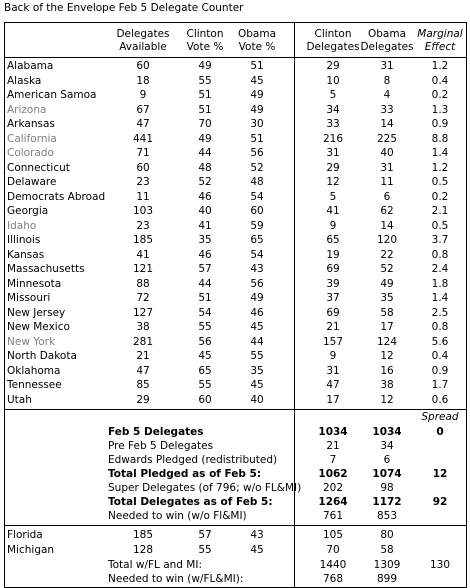  I want to click on cell-value: 10, so click(333, 80).